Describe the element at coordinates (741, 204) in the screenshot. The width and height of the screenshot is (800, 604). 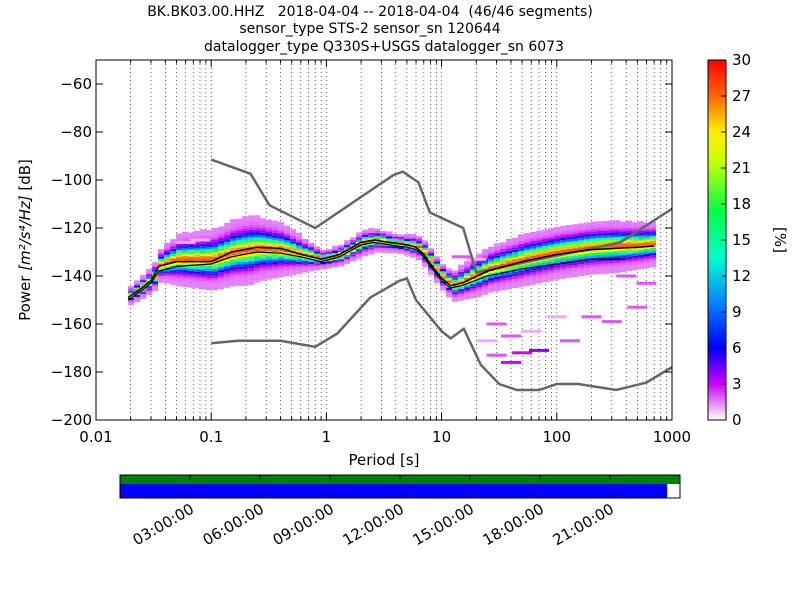
I see `colorbar-tick-label: 18` at that location.